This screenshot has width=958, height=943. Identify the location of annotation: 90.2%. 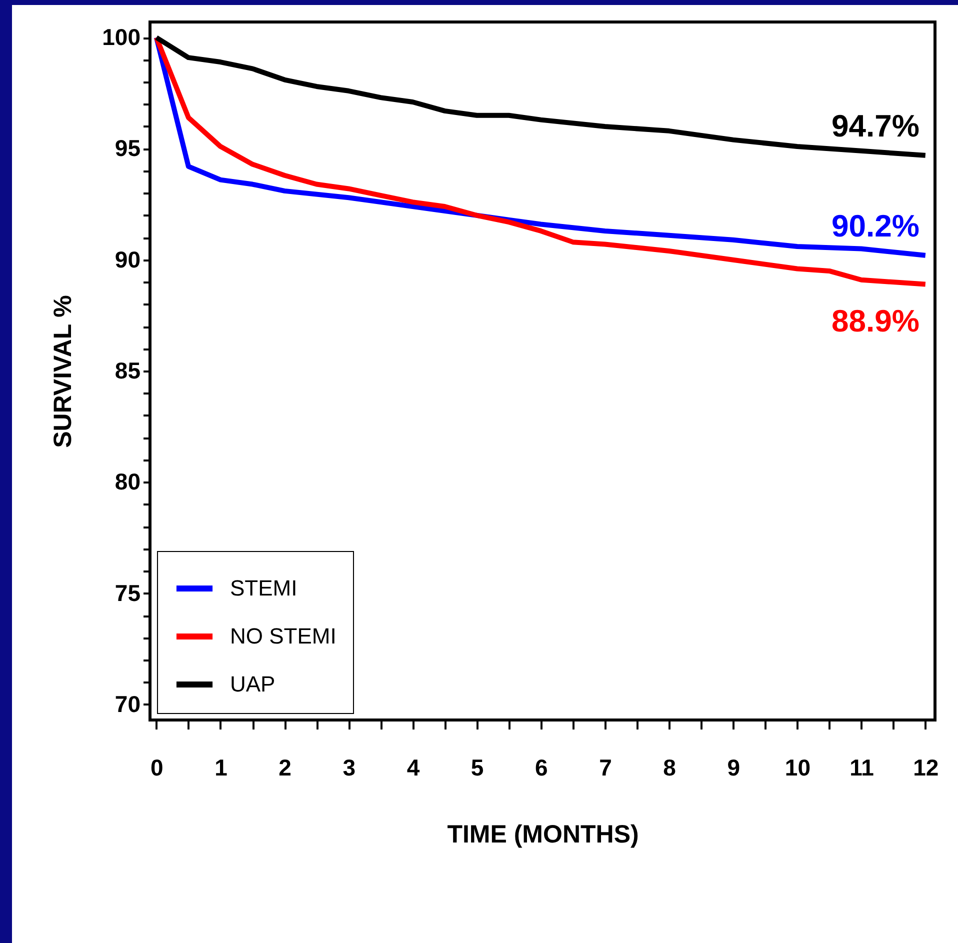
(875, 226).